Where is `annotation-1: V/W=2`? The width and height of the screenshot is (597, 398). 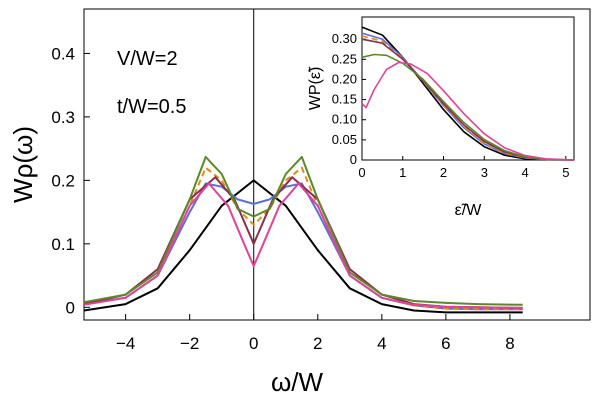
annotation-1: V/W=2 is located at coordinates (147, 59).